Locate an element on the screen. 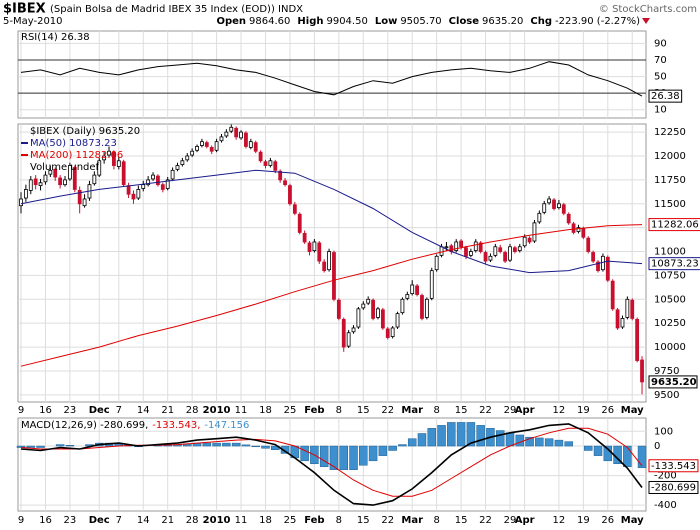 Image resolution: width=700 pixels, height=530 pixels. quote-value: -223.90 (-2.27%) is located at coordinates (597, 21).